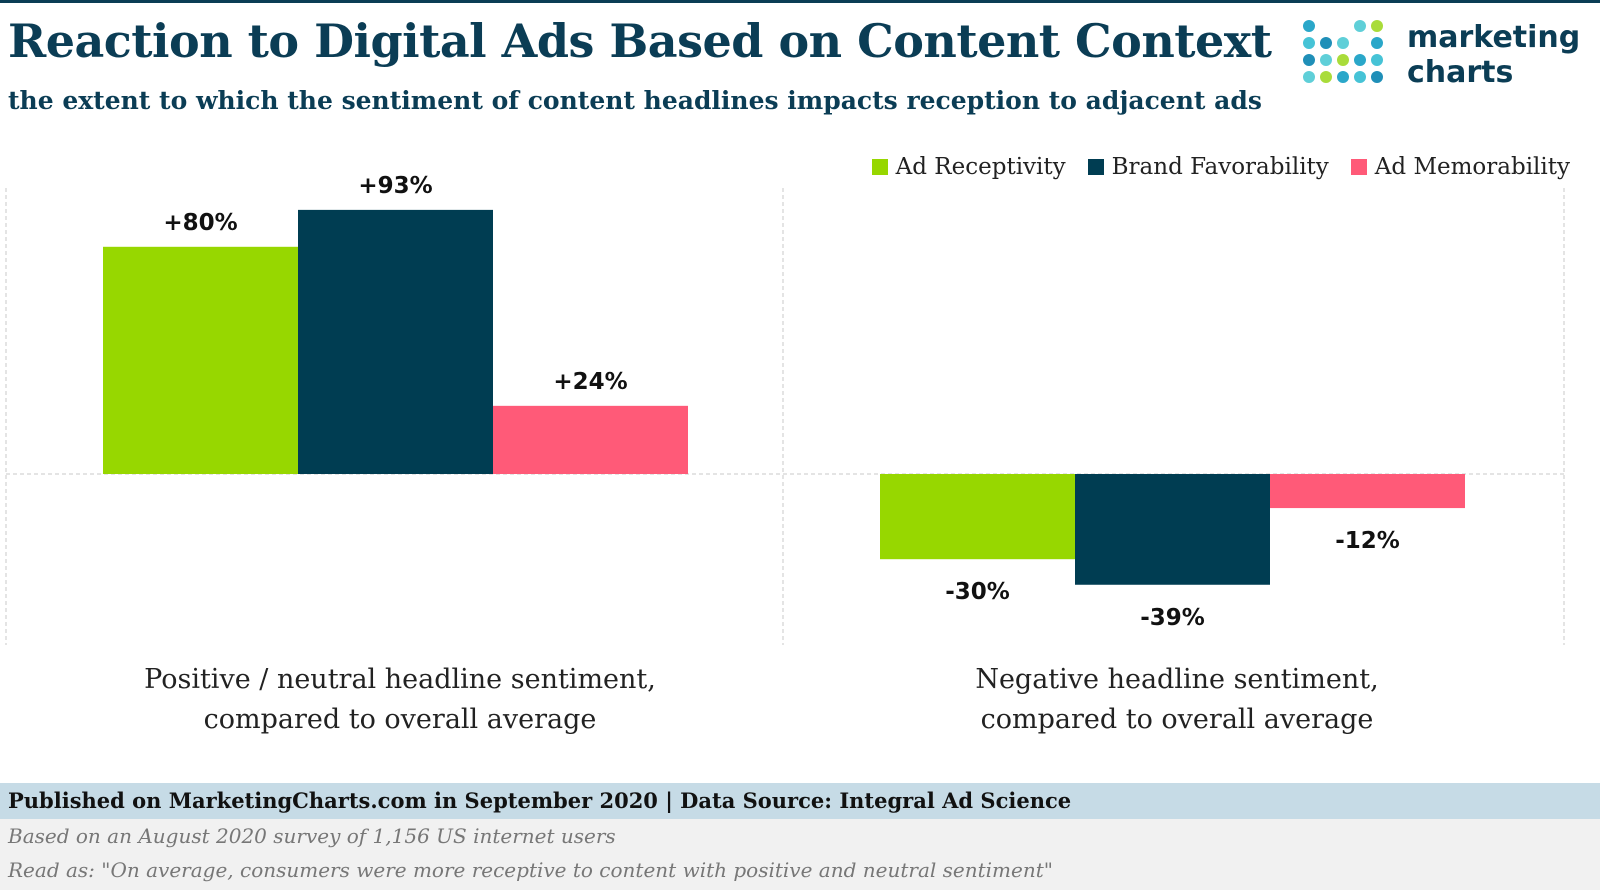 Image resolution: width=1600 pixels, height=890 pixels. I want to click on top-rule, so click(800, 1).